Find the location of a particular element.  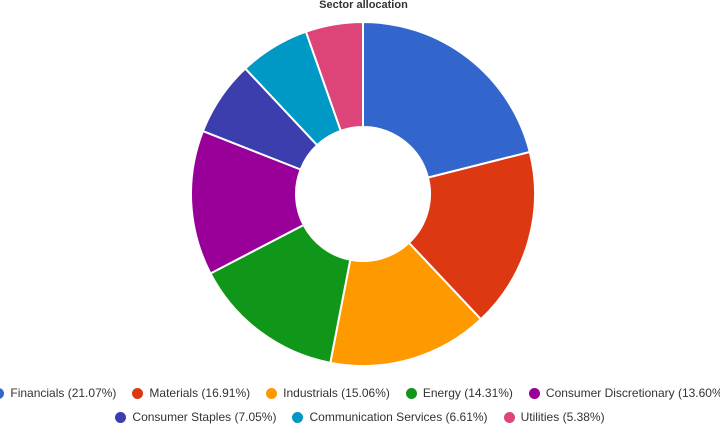

legend-label: Utilities (5.38%) is located at coordinates (562, 417).